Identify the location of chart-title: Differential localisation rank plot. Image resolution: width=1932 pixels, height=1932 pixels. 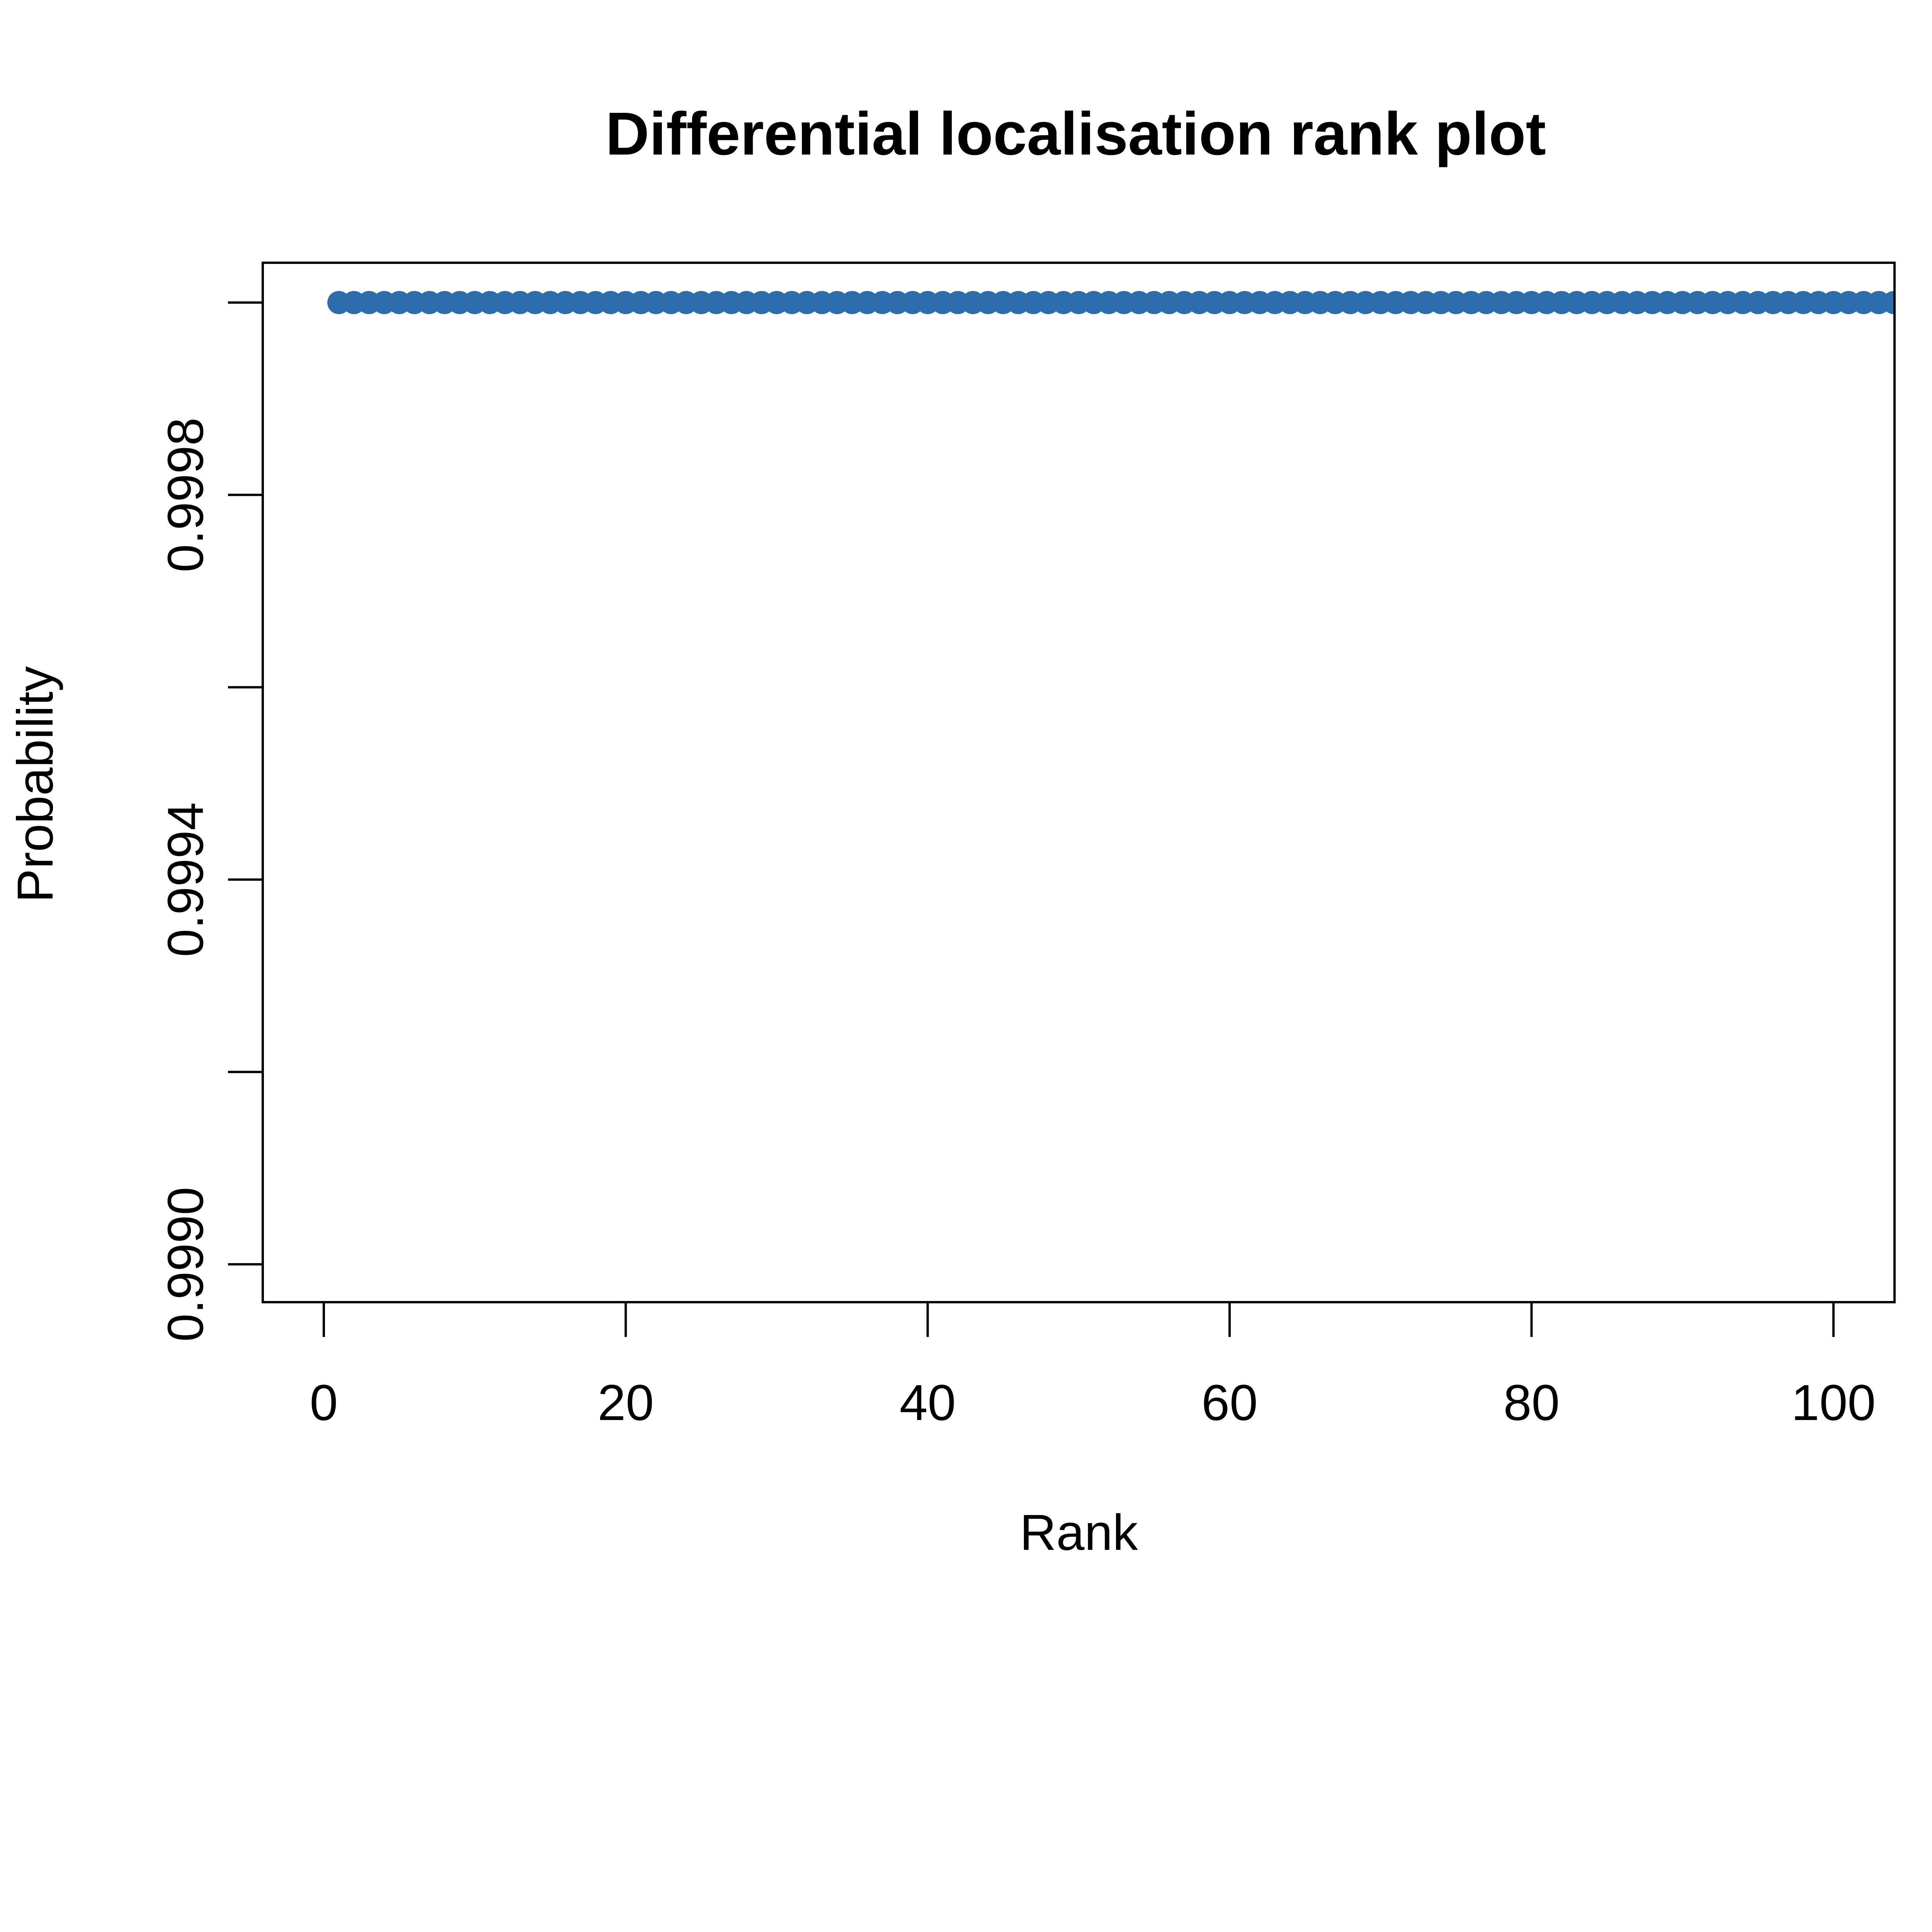
(1076, 134).